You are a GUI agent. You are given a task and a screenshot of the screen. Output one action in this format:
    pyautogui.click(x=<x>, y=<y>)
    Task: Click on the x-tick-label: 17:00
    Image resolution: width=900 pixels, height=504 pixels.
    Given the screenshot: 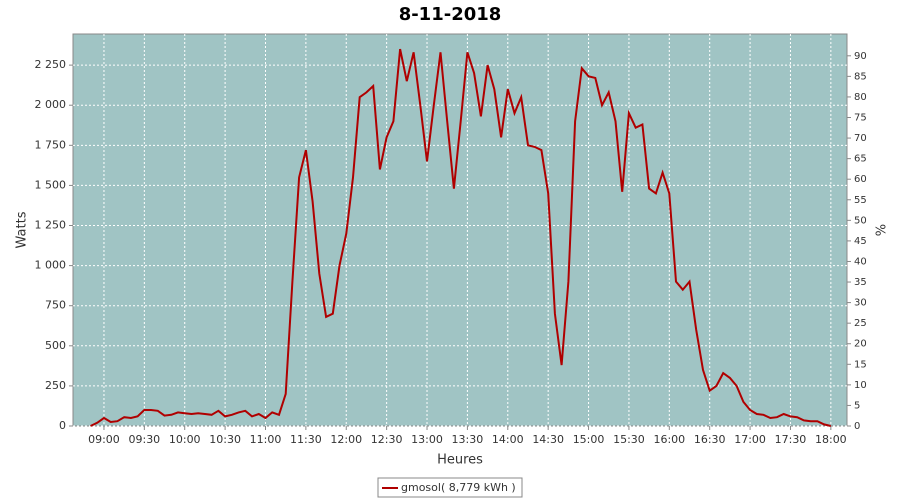 What is the action you would take?
    pyautogui.click(x=750, y=439)
    